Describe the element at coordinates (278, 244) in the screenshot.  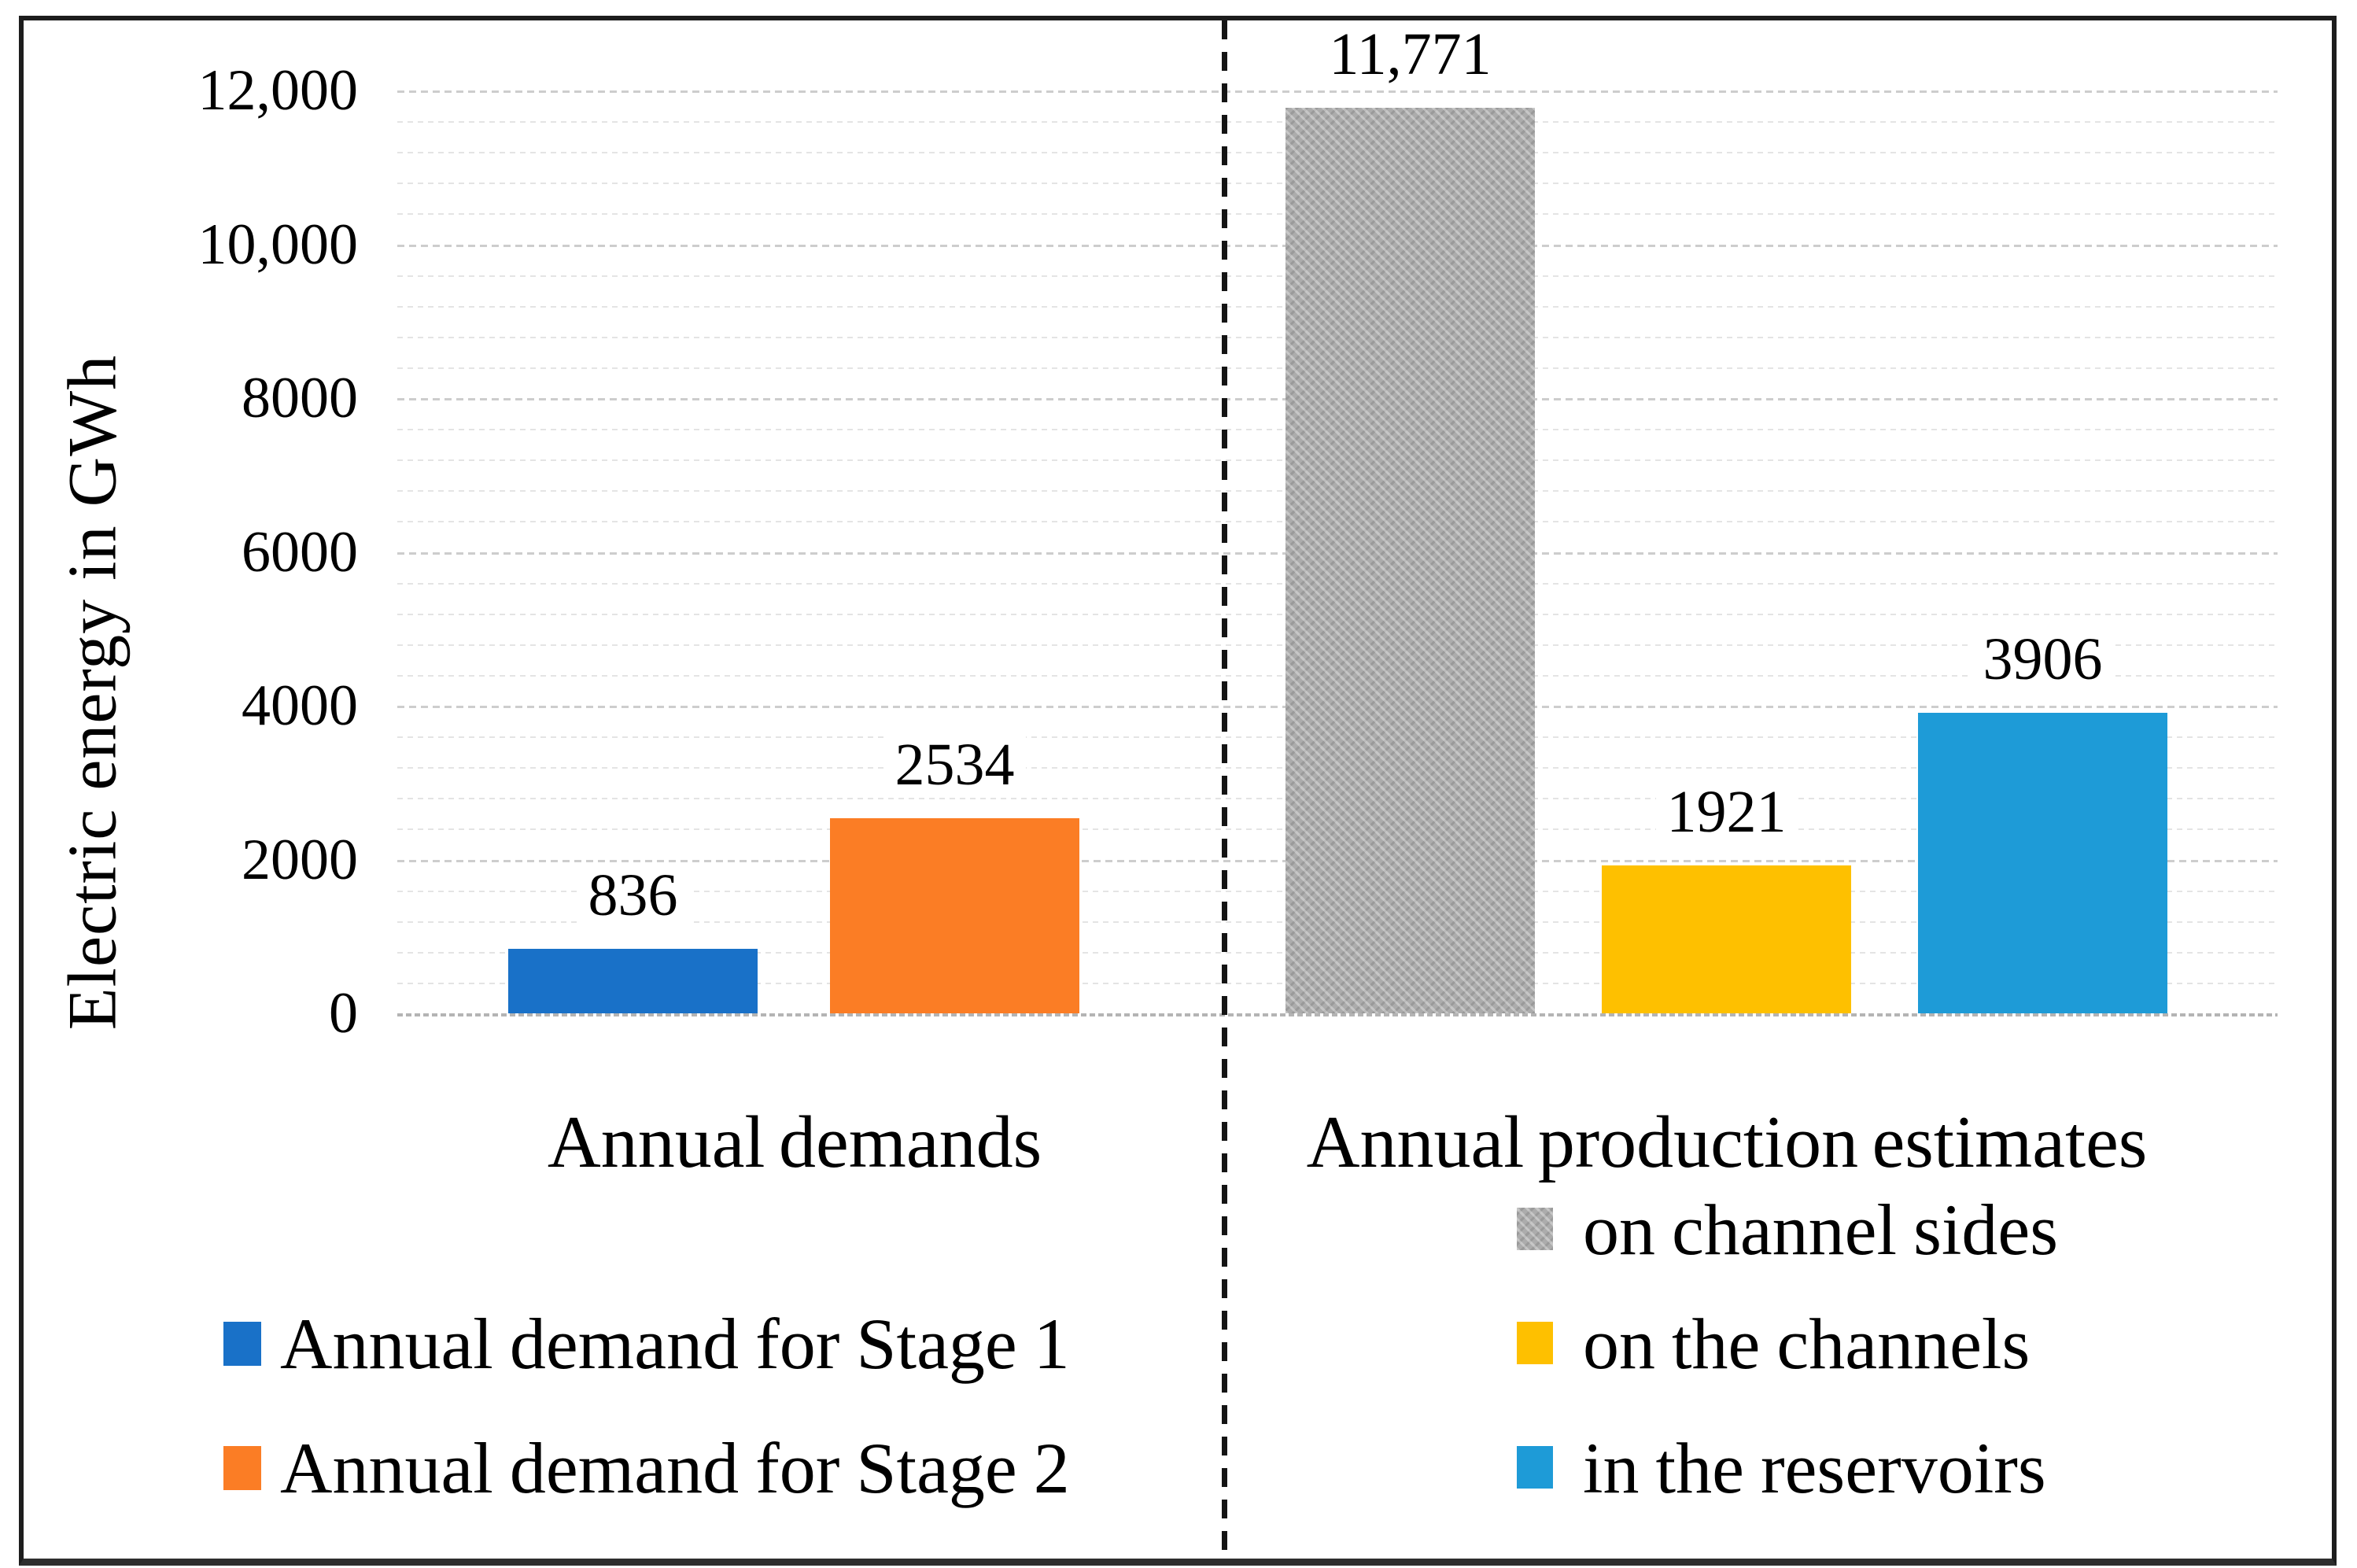
I see `y-tick-label: 10,000` at that location.